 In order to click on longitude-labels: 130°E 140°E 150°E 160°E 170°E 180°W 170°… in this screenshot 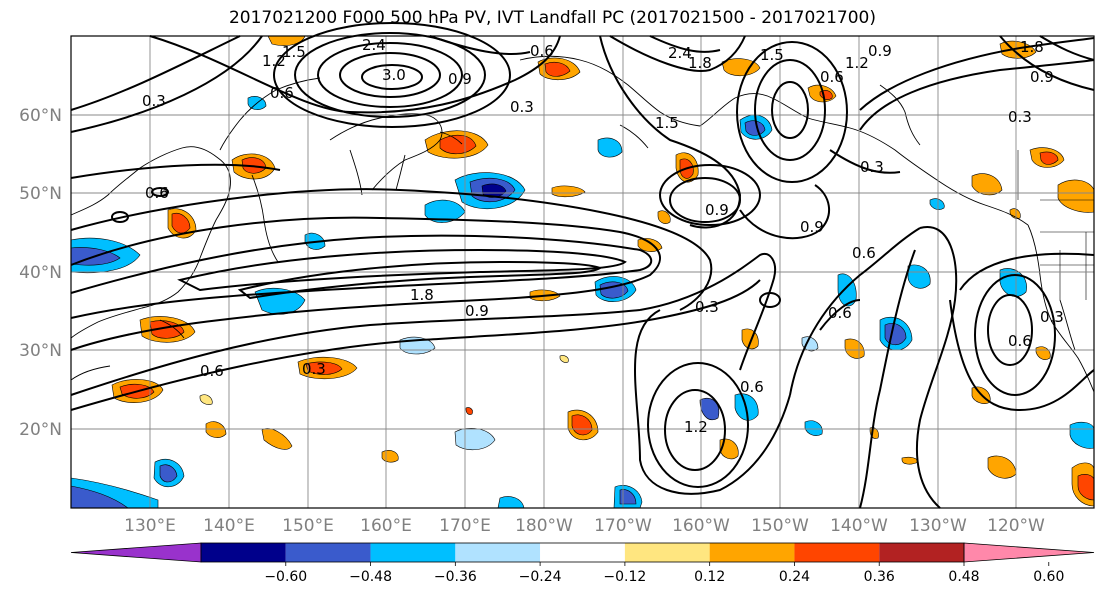, I will do `click(584, 526)`.